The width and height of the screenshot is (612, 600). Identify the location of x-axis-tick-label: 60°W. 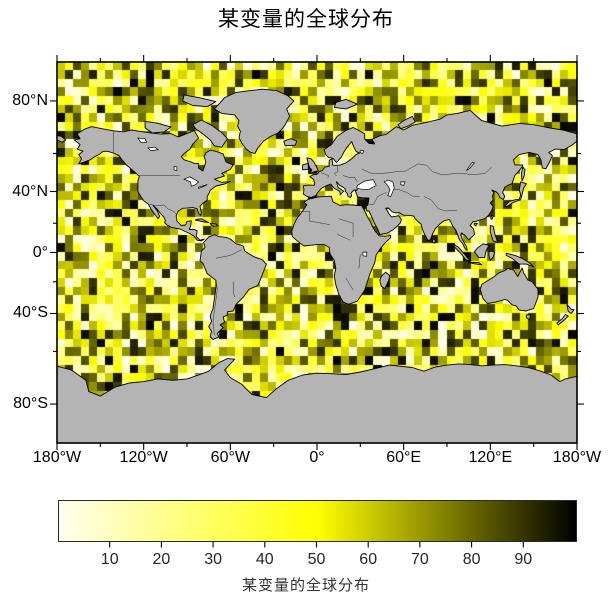
(230, 457).